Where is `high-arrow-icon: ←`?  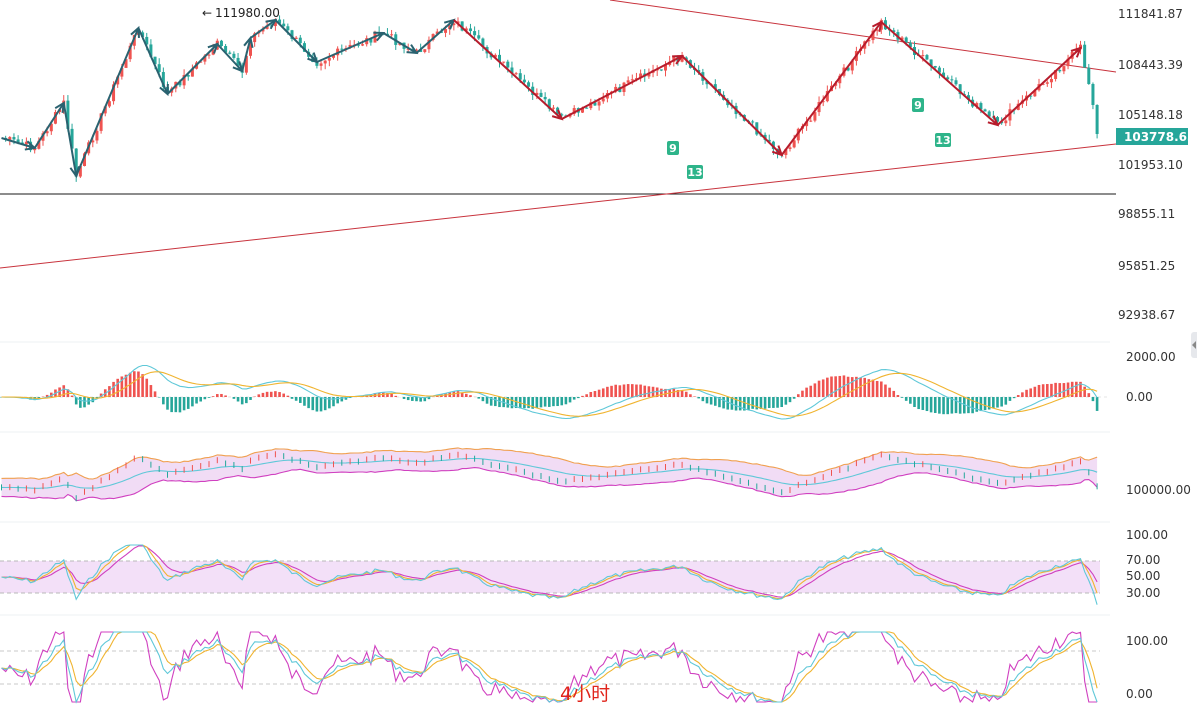
high-arrow-icon: ← is located at coordinates (207, 13).